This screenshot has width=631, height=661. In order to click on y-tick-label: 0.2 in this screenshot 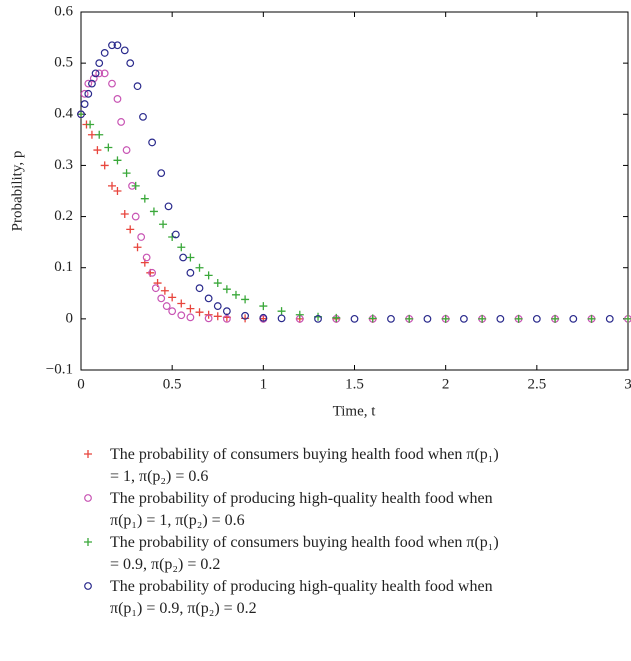, I will do `click(63, 216)`.